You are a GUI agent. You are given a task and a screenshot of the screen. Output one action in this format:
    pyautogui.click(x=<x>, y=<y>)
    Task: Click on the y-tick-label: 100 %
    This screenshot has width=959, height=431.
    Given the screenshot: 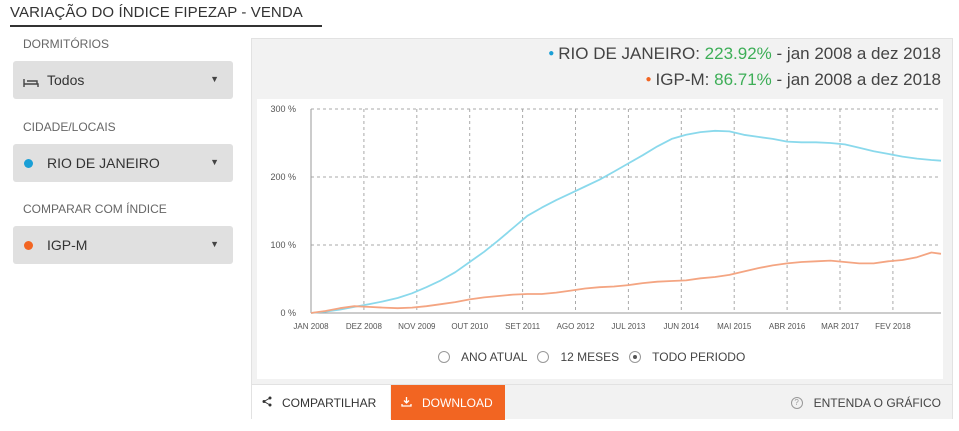 What is the action you would take?
    pyautogui.click(x=283, y=245)
    